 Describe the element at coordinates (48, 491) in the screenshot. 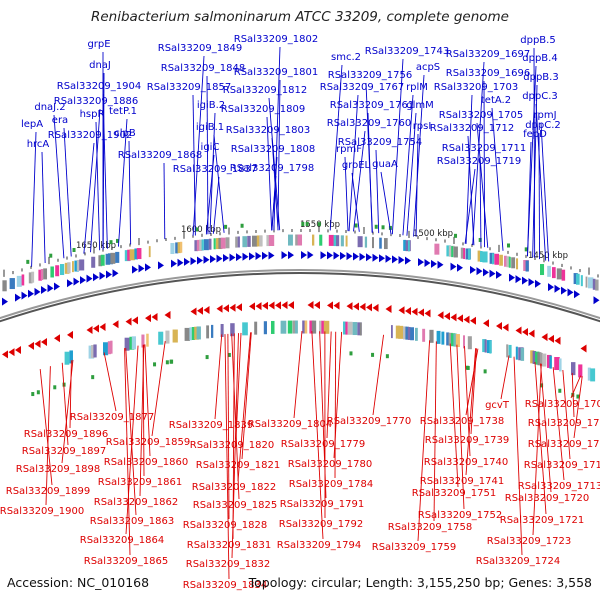

I see `reverse-gene-label: RSal33209_1899` at that location.